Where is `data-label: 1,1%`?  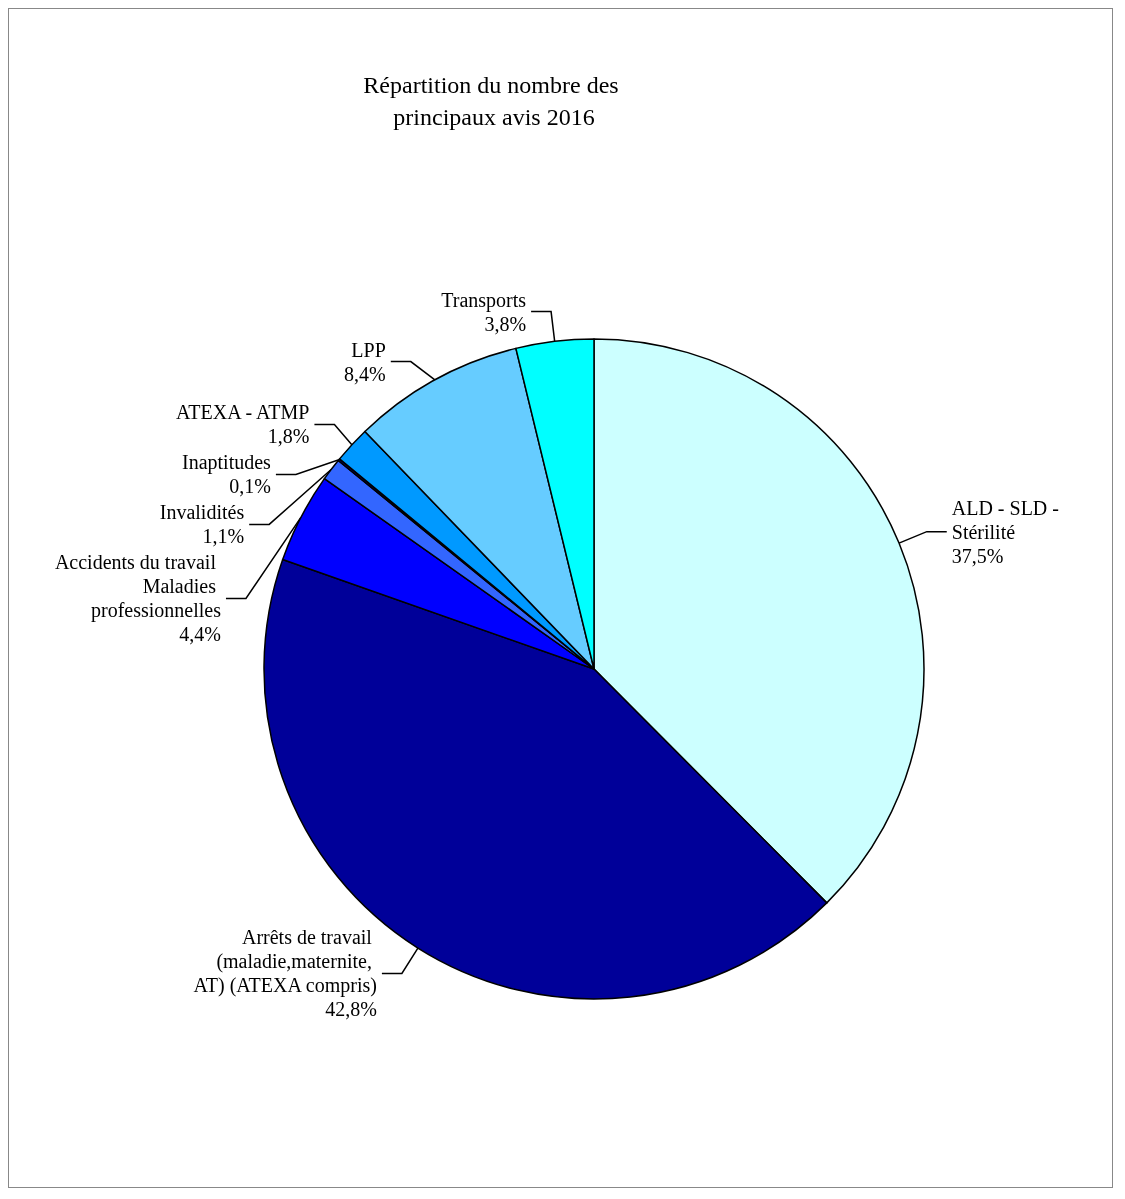 data-label: 1,1% is located at coordinates (223, 536).